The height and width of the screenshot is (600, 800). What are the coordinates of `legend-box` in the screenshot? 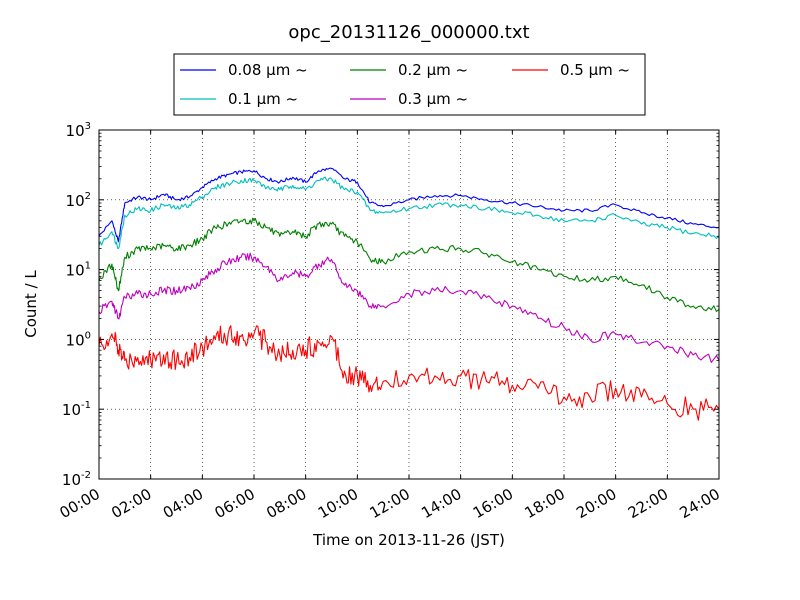 It's located at (409, 84).